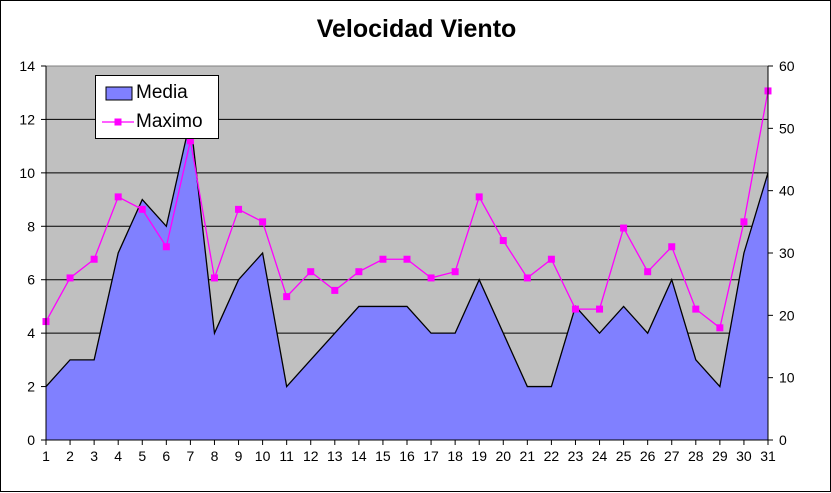 The image size is (831, 493). I want to click on x-tick-label: 31, so click(768, 456).